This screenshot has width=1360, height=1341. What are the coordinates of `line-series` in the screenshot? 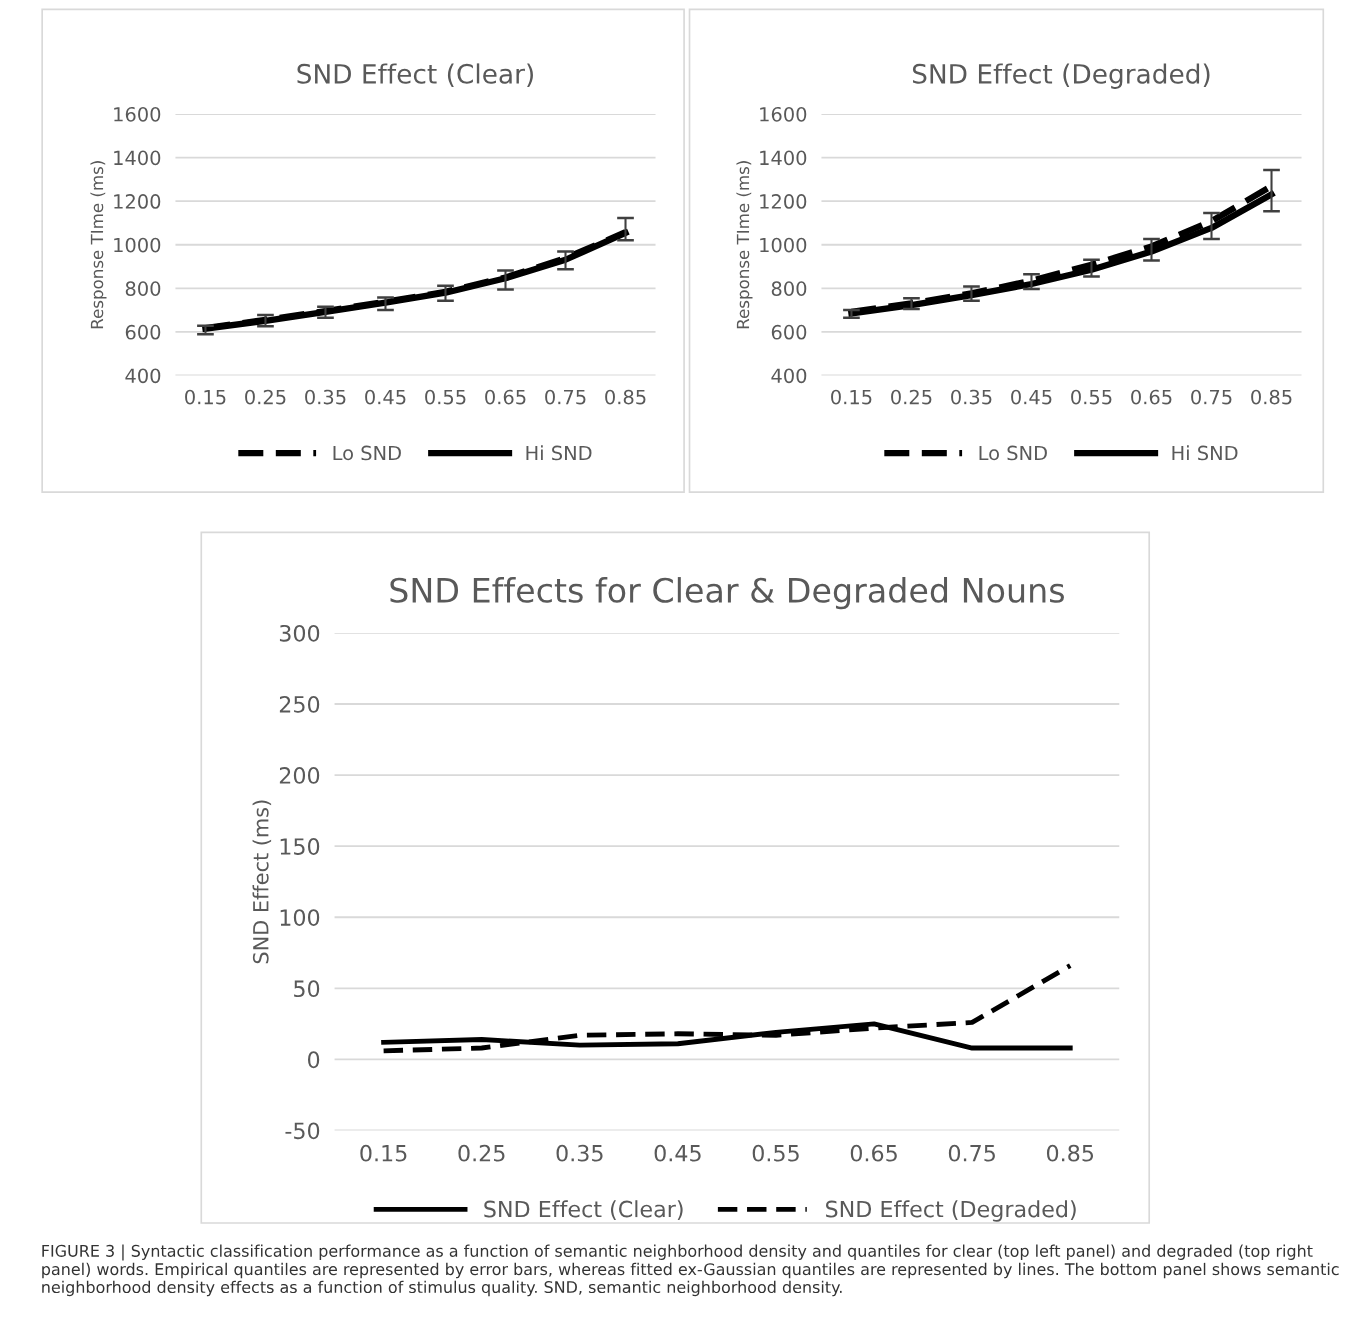 It's located at (727, 1008).